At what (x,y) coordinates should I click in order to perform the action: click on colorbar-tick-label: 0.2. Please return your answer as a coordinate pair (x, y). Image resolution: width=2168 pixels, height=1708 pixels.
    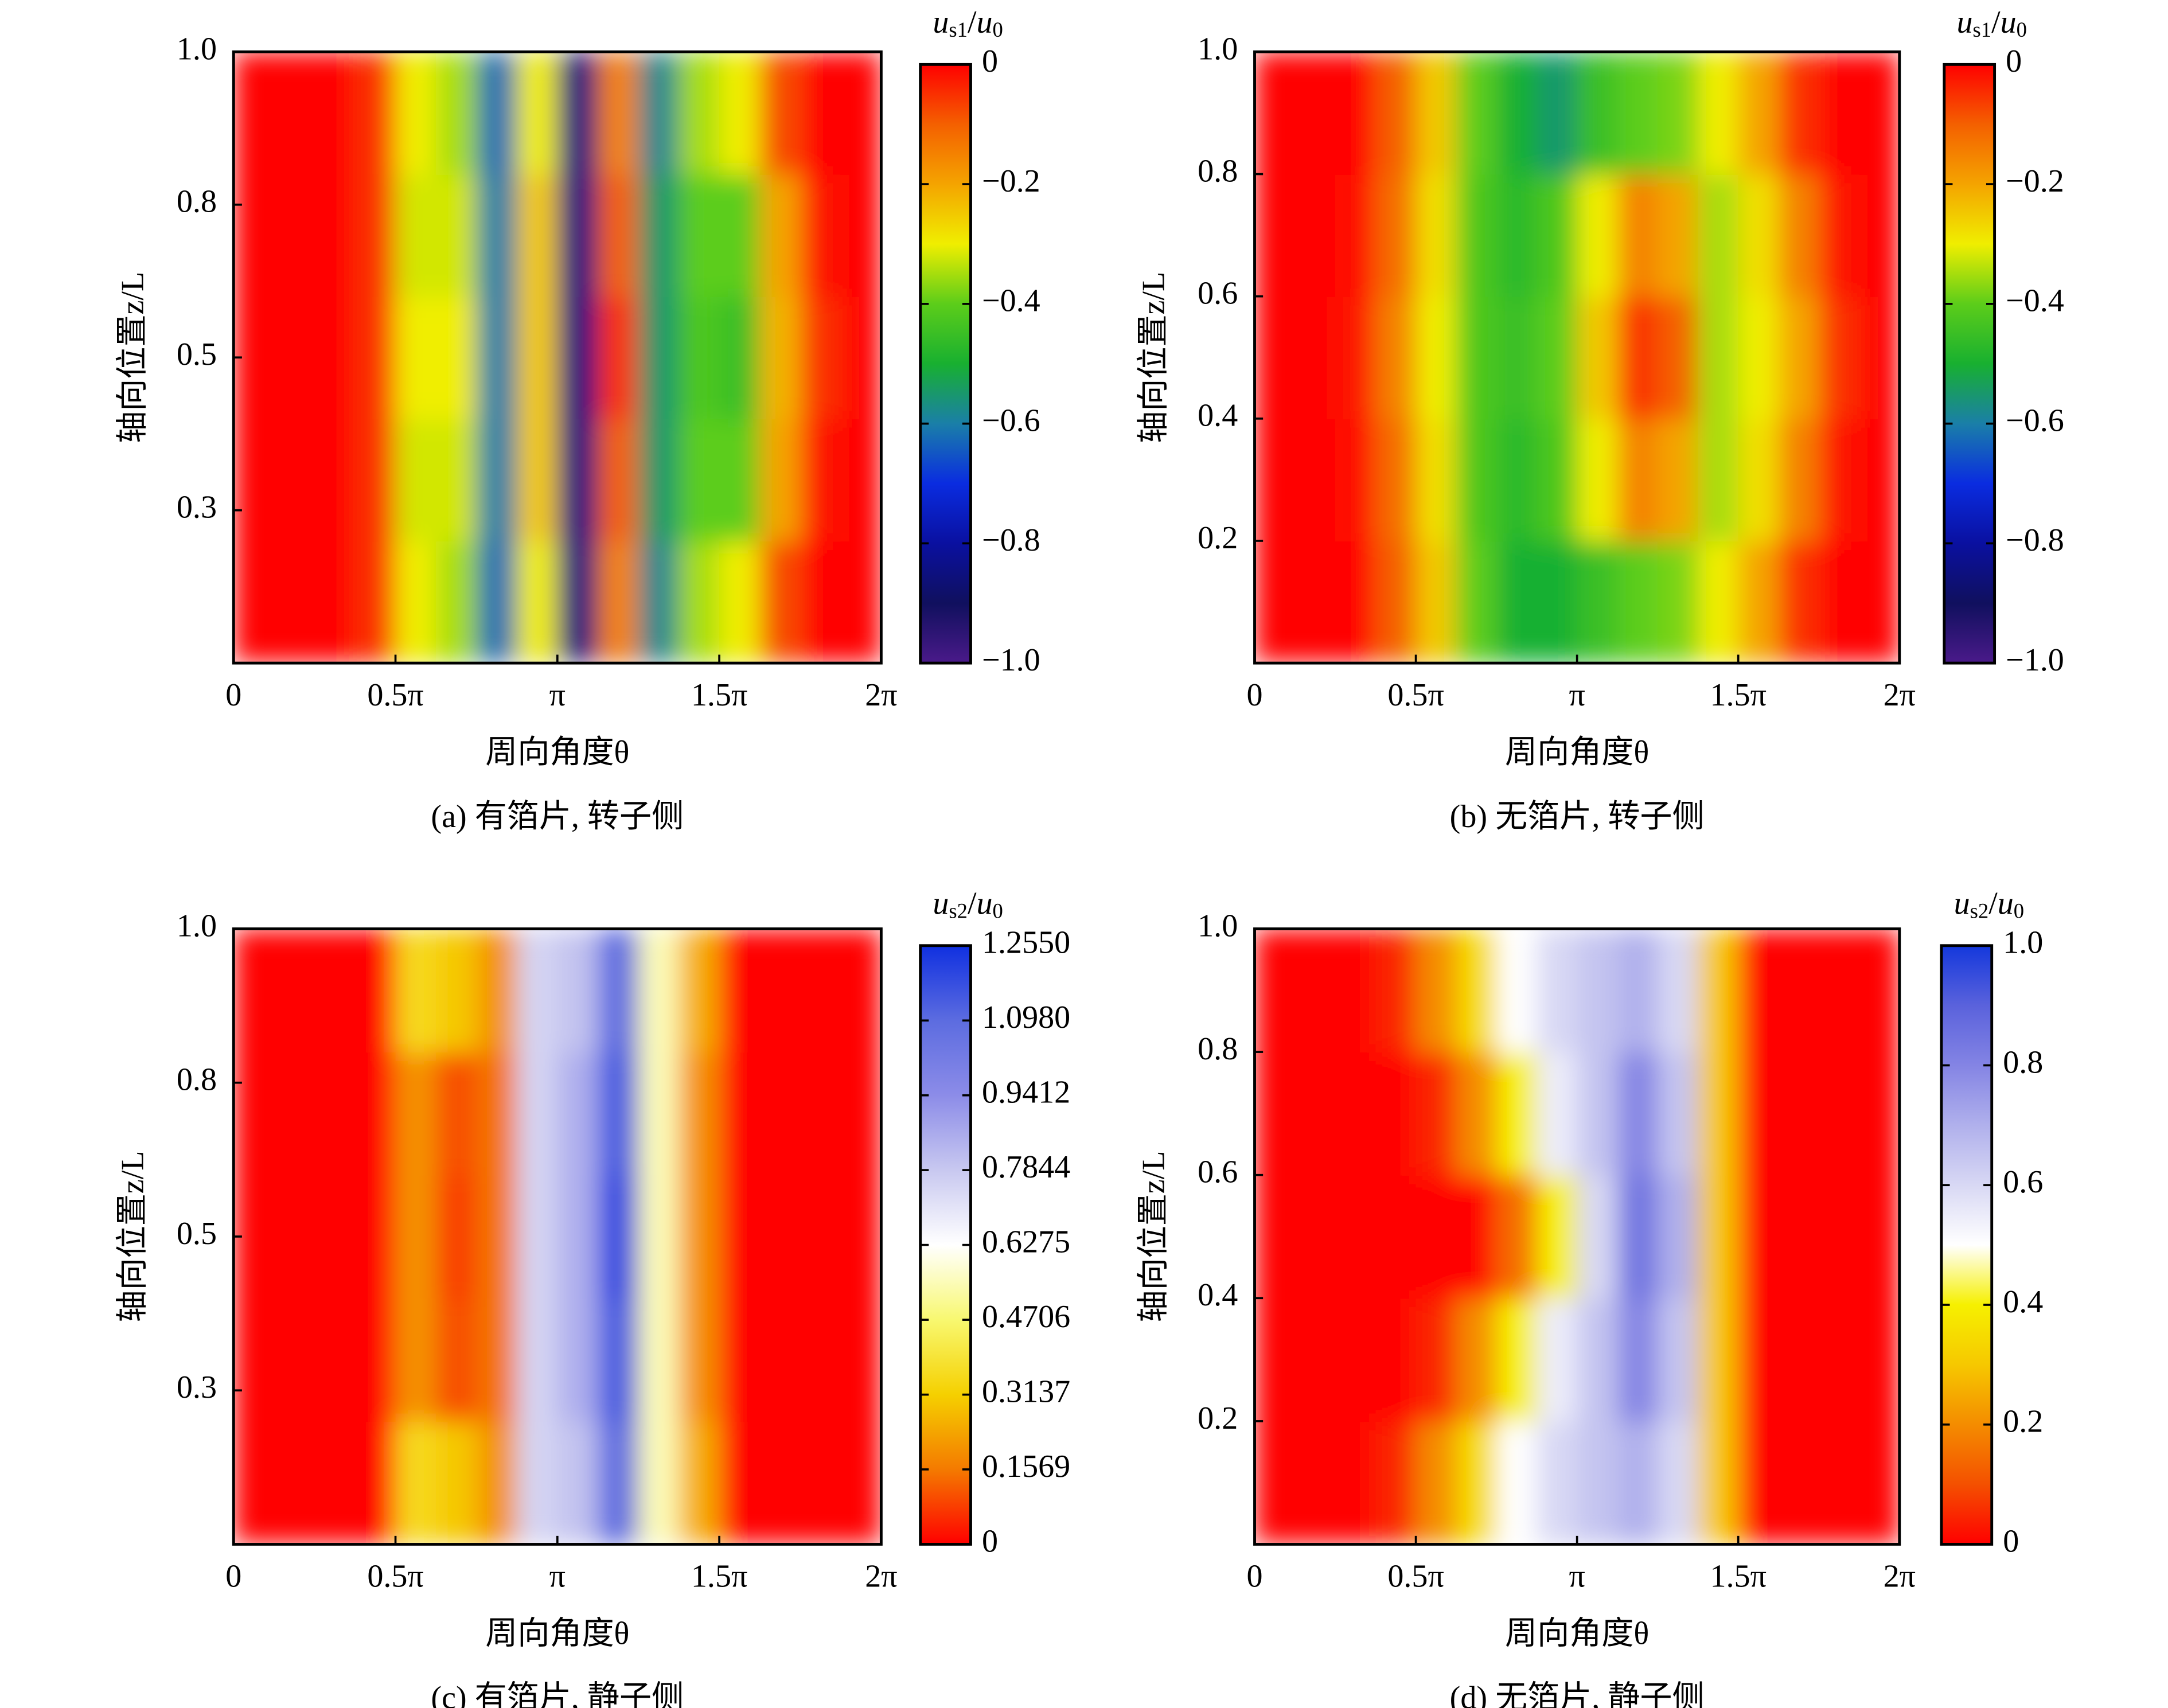
    Looking at the image, I should click on (2023, 1422).